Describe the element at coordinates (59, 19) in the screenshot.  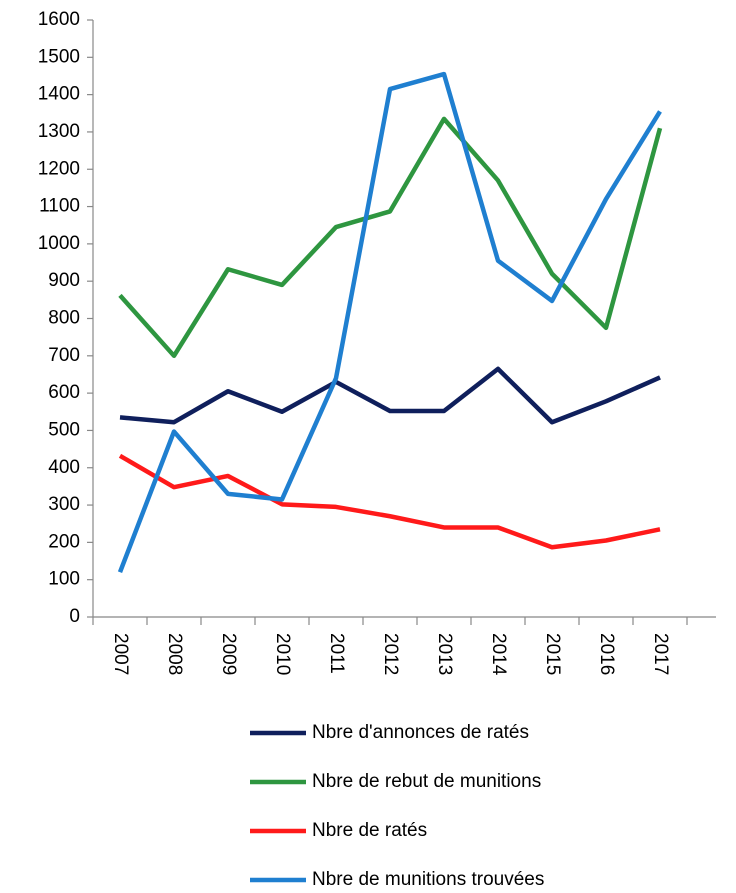
I see `y-tick-label: 1600` at that location.